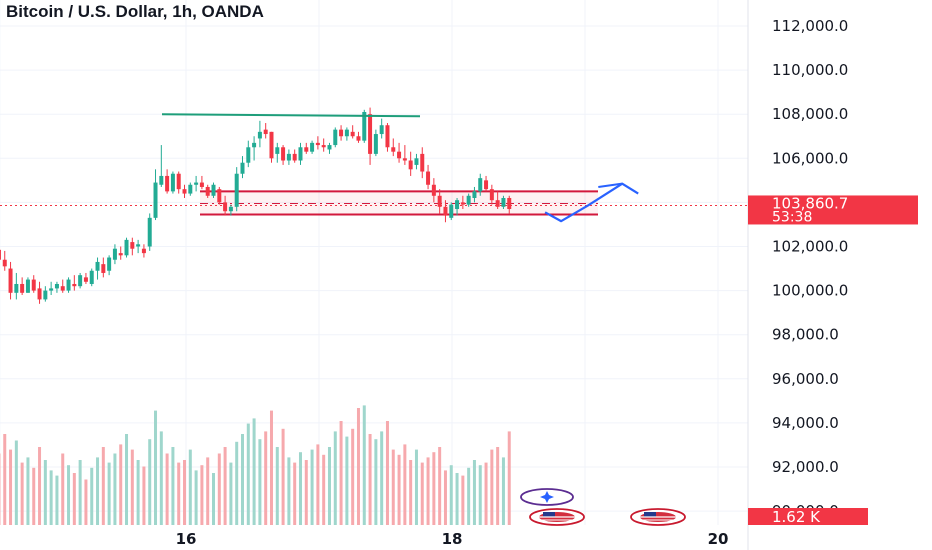 The width and height of the screenshot is (932, 550). I want to click on event-star-icon, so click(547, 497).